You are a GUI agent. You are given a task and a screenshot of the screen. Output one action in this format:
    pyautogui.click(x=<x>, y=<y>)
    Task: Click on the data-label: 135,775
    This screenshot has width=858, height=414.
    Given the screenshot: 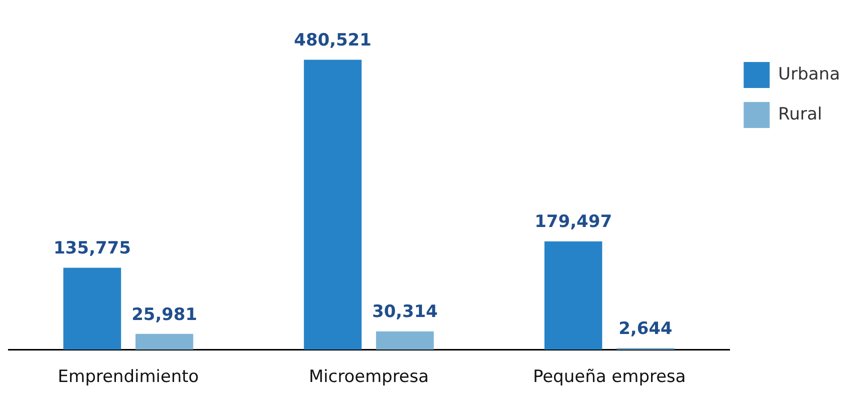 What is the action you would take?
    pyautogui.click(x=92, y=248)
    